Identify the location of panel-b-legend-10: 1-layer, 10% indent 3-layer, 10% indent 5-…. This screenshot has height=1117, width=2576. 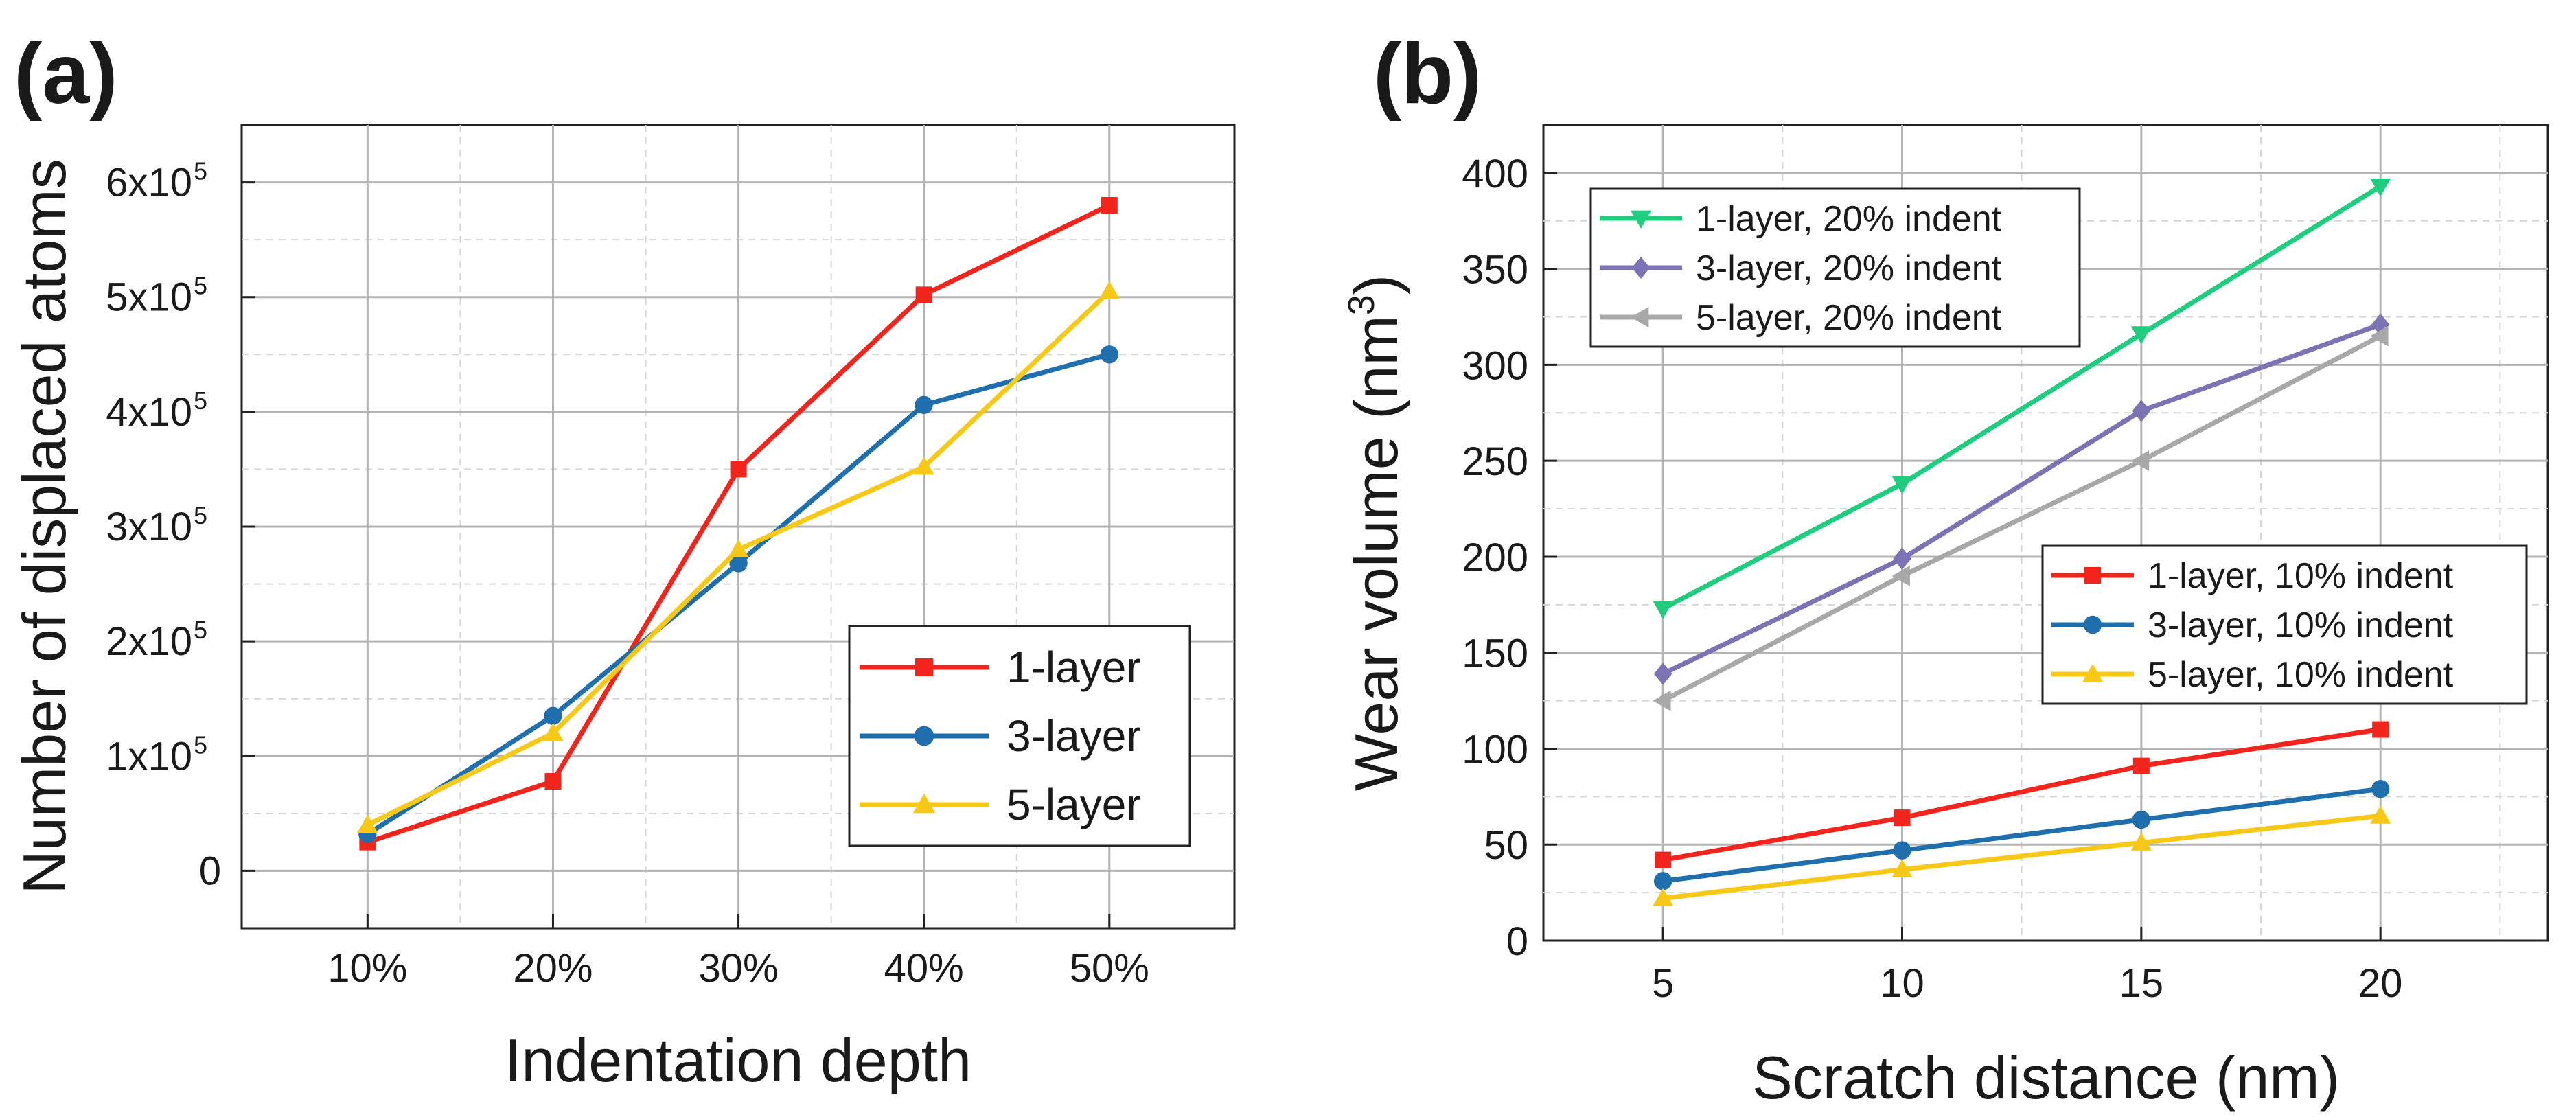
(2284, 624).